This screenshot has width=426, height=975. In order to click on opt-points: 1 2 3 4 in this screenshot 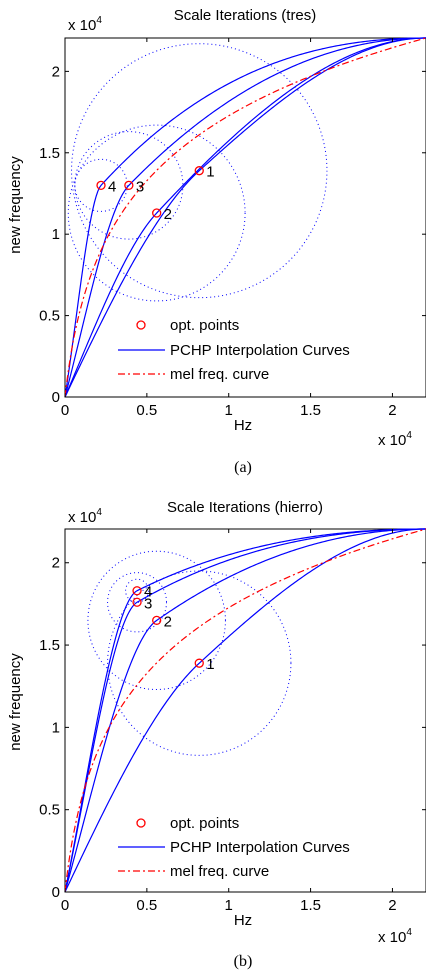, I will do `click(155, 193)`.